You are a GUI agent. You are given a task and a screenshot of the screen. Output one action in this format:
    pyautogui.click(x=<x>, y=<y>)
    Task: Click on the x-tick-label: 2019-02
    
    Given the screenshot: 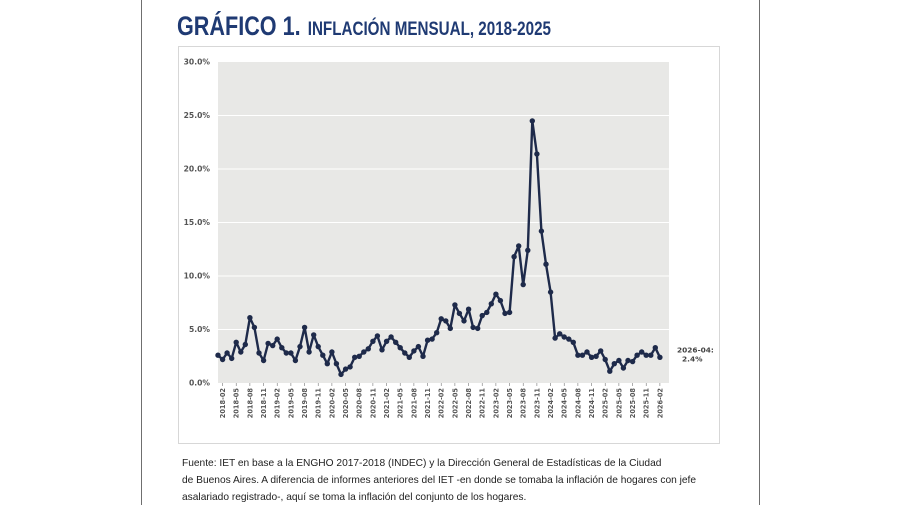 What is the action you would take?
    pyautogui.click(x=278, y=403)
    